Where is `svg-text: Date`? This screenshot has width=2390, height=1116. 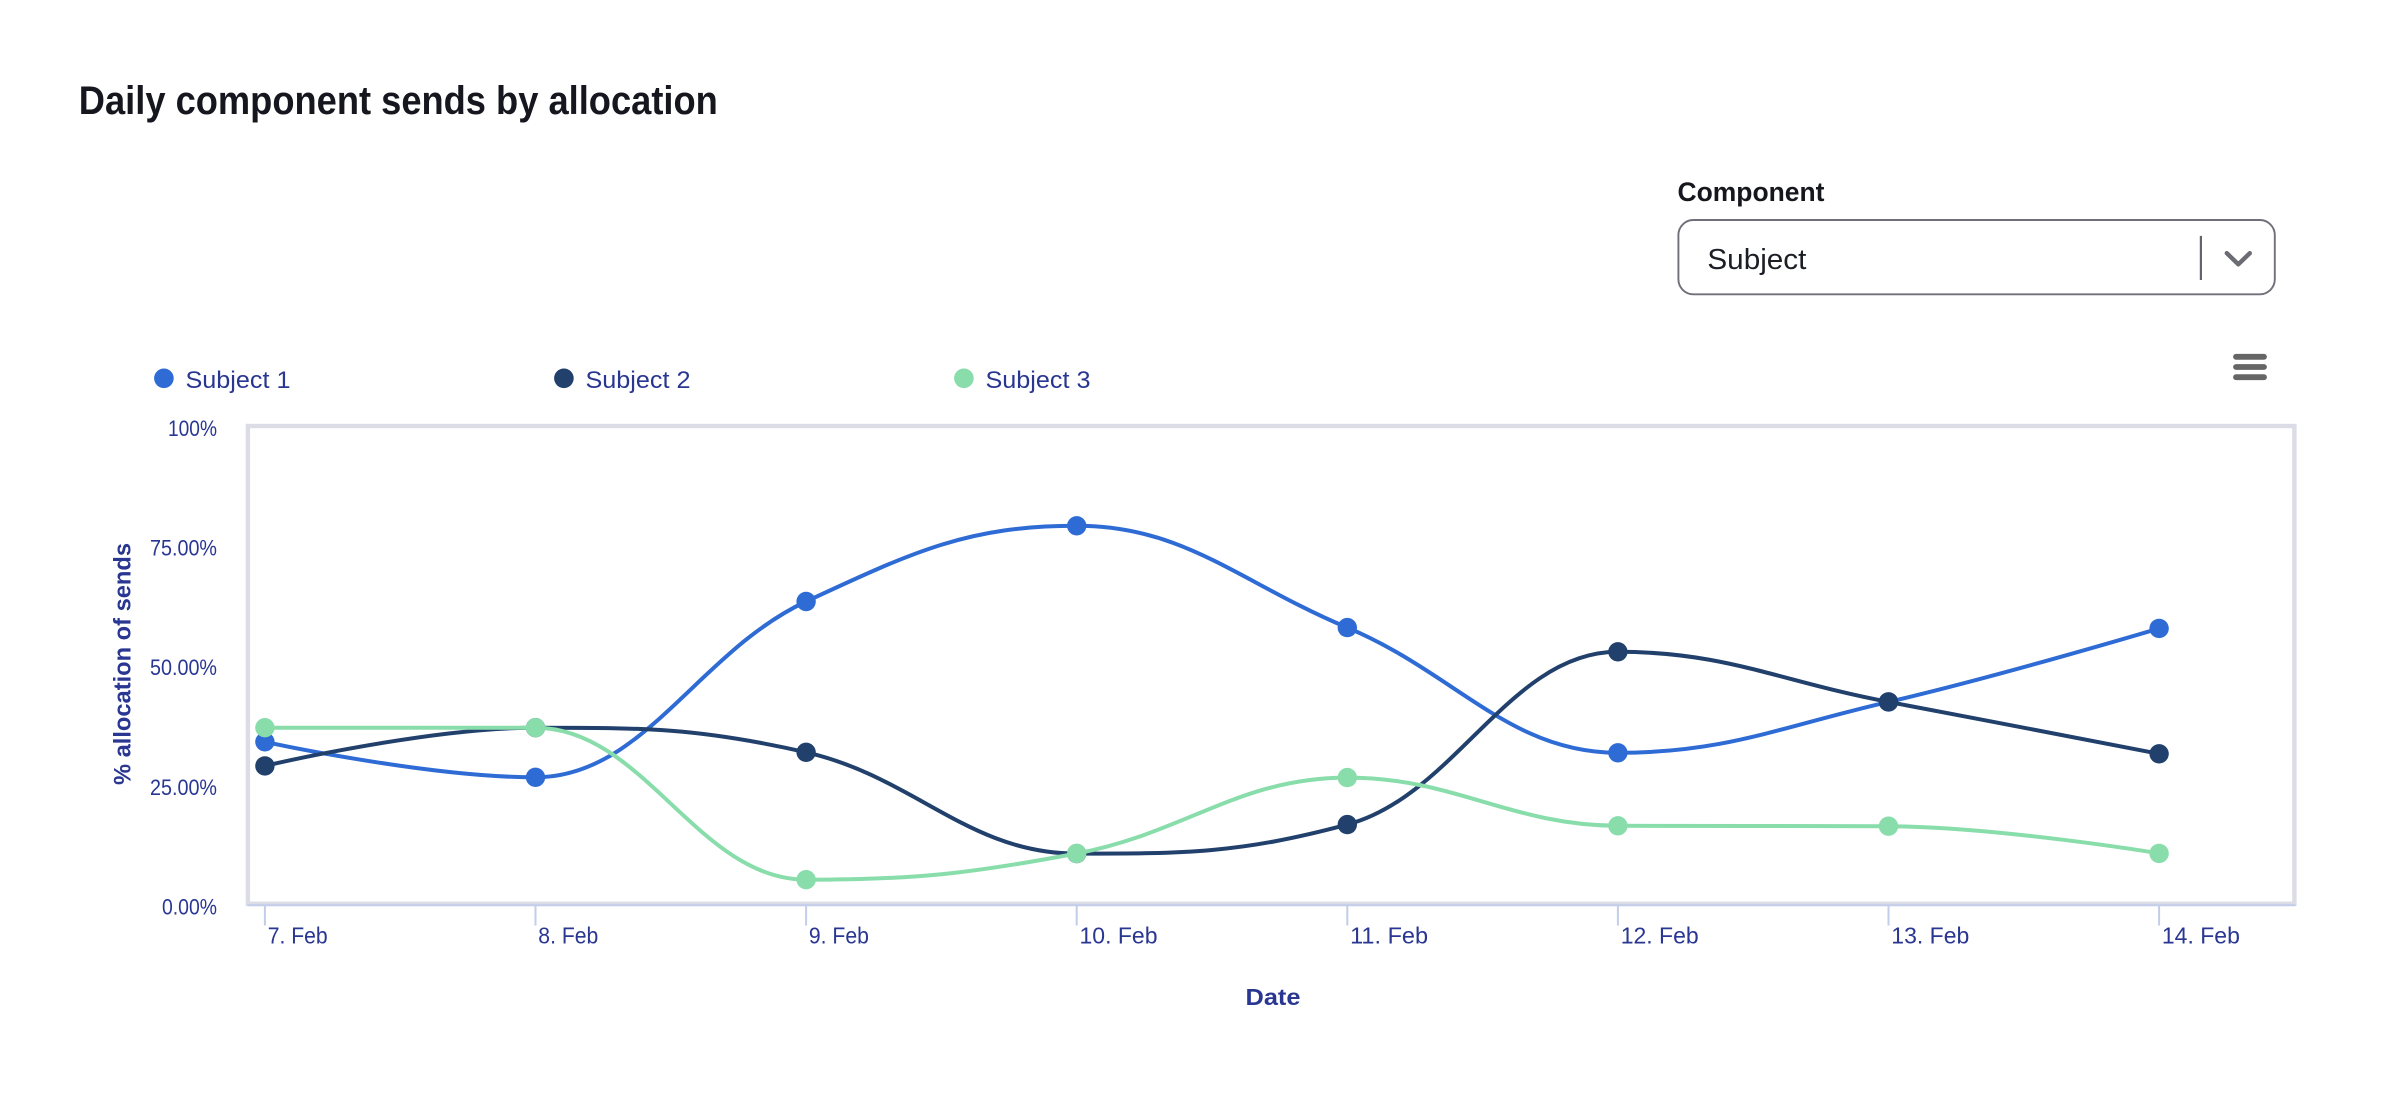
svg-text: Date is located at coordinates (1273, 997).